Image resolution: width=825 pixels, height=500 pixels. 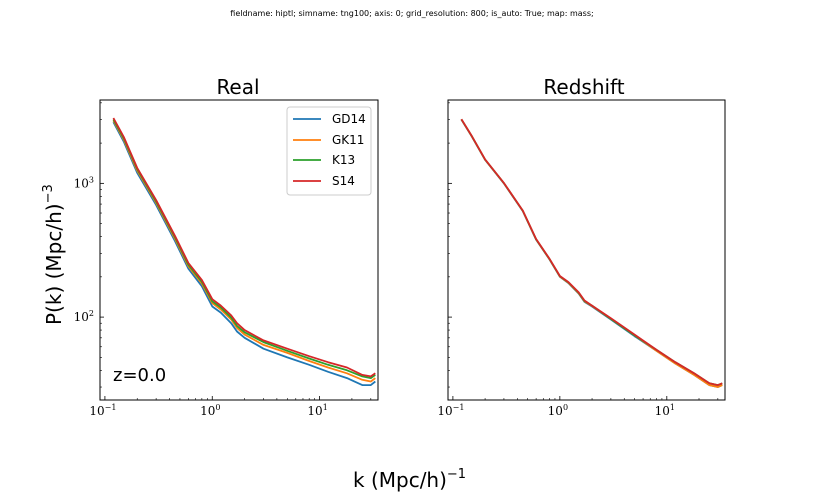 I want to click on x-axis-label-exponent: −1, so click(x=456, y=474).